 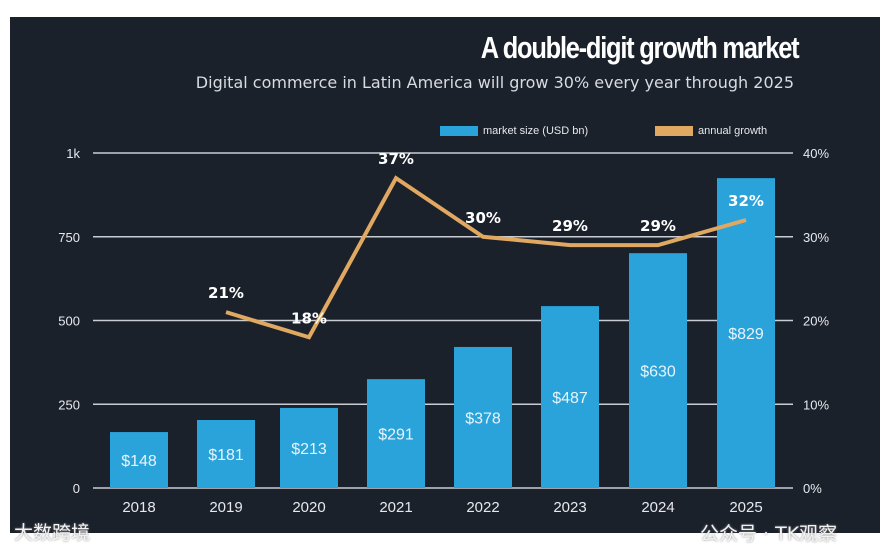 I want to click on bar-value-label: $378, so click(x=483, y=418).